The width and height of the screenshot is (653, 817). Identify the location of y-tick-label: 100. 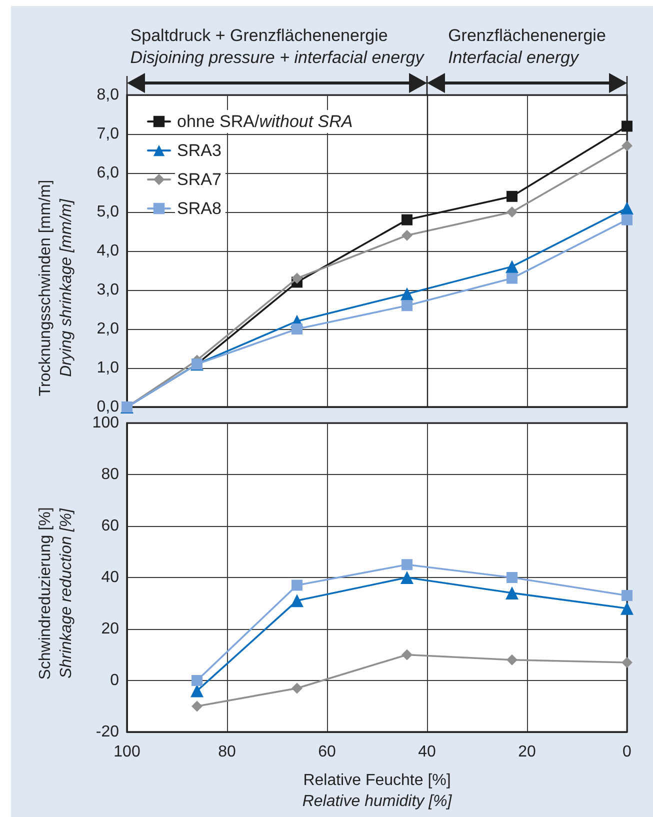
(106, 423).